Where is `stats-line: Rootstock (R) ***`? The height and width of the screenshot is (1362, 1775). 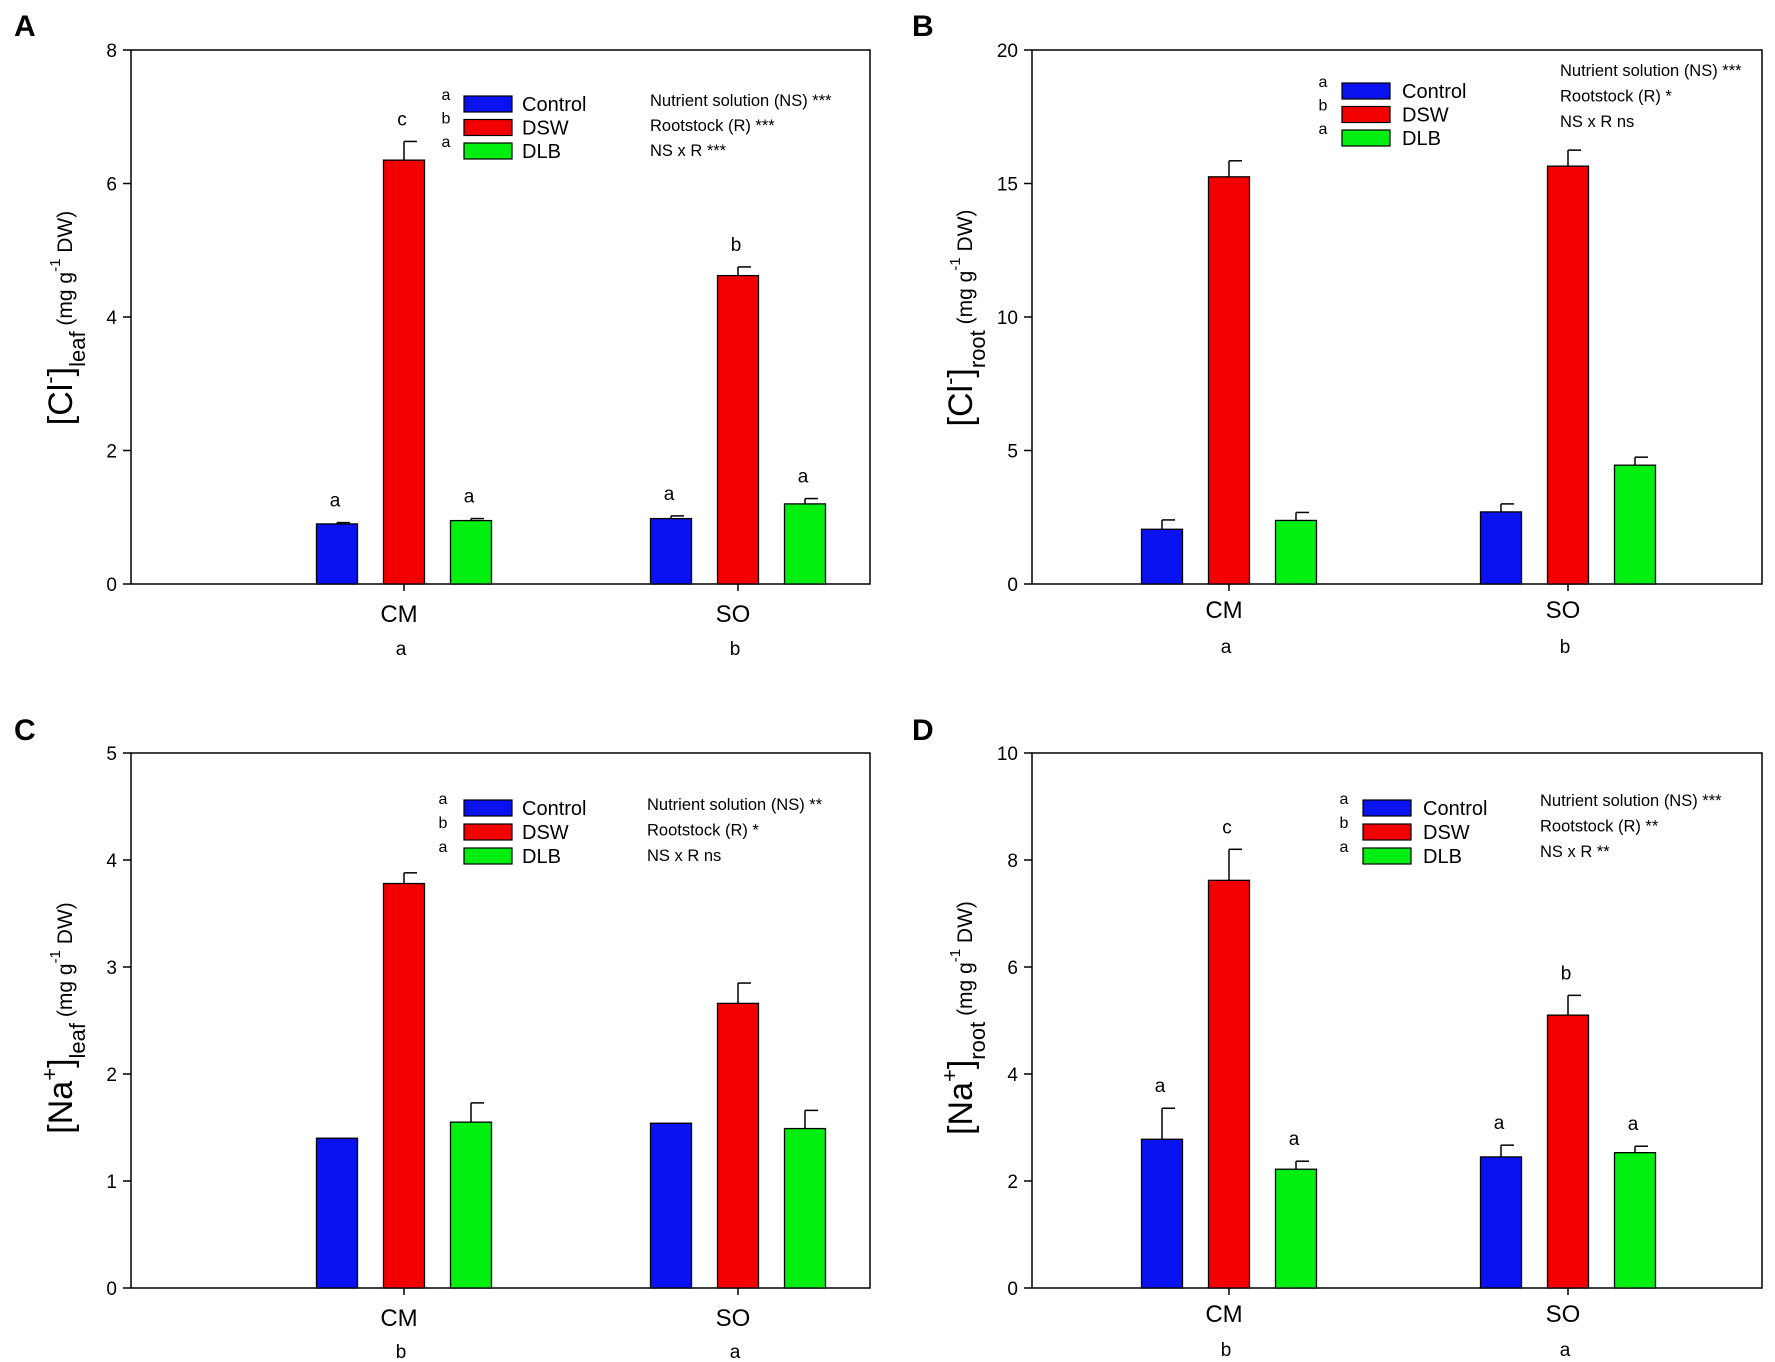 stats-line: Rootstock (R) *** is located at coordinates (712, 126).